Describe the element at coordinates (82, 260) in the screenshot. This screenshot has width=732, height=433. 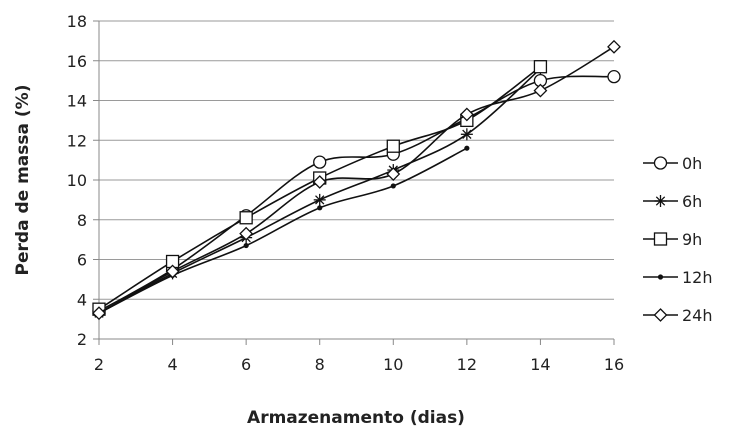
I see `y-tick-label: 6` at that location.